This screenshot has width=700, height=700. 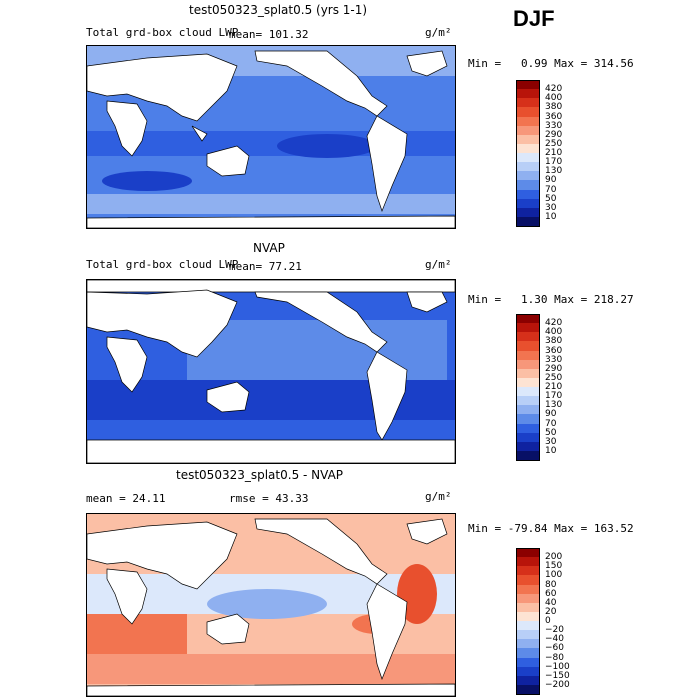 I want to click on colorbar-label: 60, so click(x=551, y=593).